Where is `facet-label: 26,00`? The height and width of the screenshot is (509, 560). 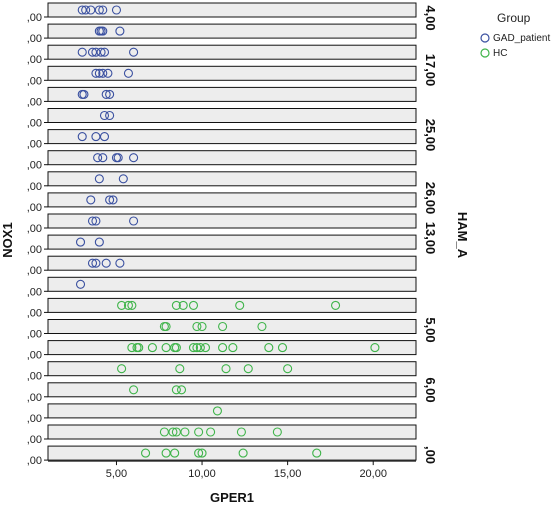
facet-label: 26,00 is located at coordinates (430, 198).